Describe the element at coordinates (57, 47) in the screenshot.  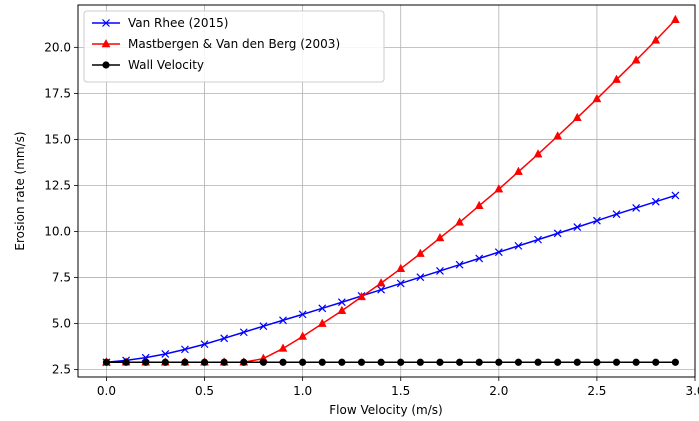
I see `y-tick-label: 20.0` at that location.